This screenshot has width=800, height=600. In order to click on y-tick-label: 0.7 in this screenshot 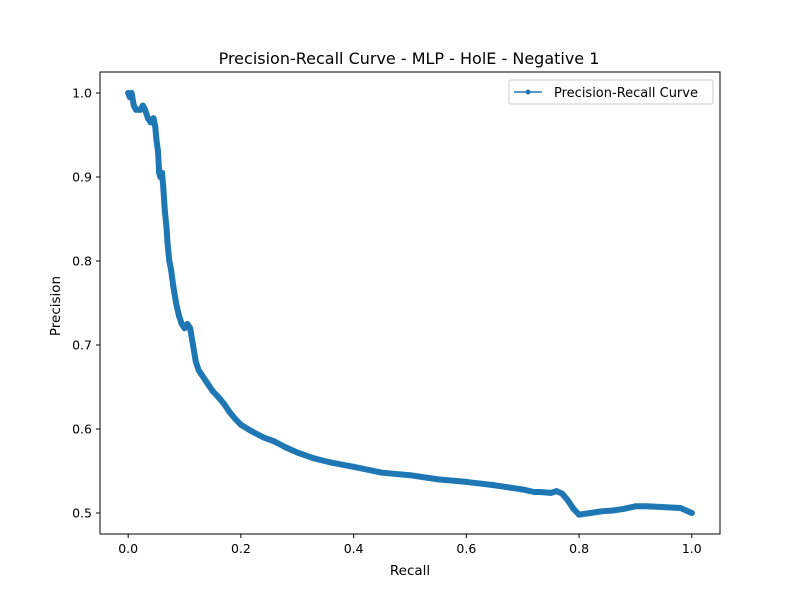, I will do `click(82, 345)`.